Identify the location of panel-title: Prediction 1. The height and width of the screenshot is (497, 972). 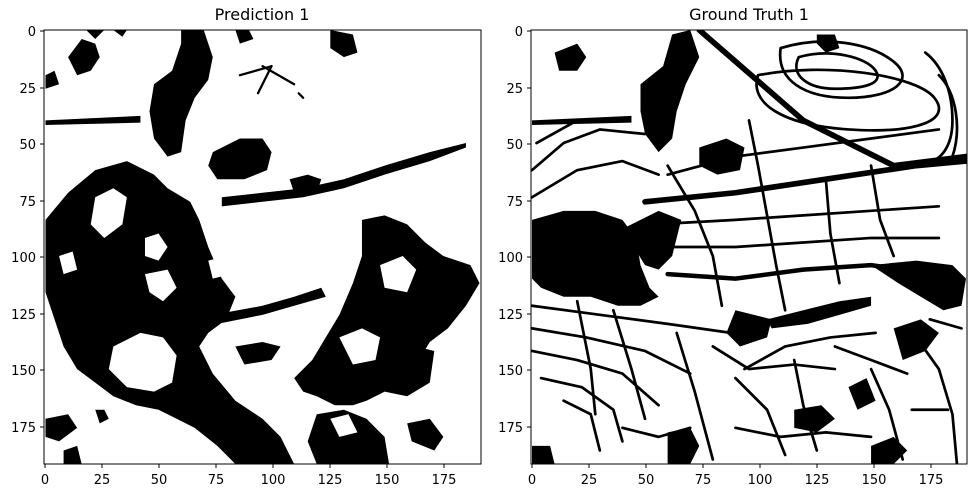
(262, 14).